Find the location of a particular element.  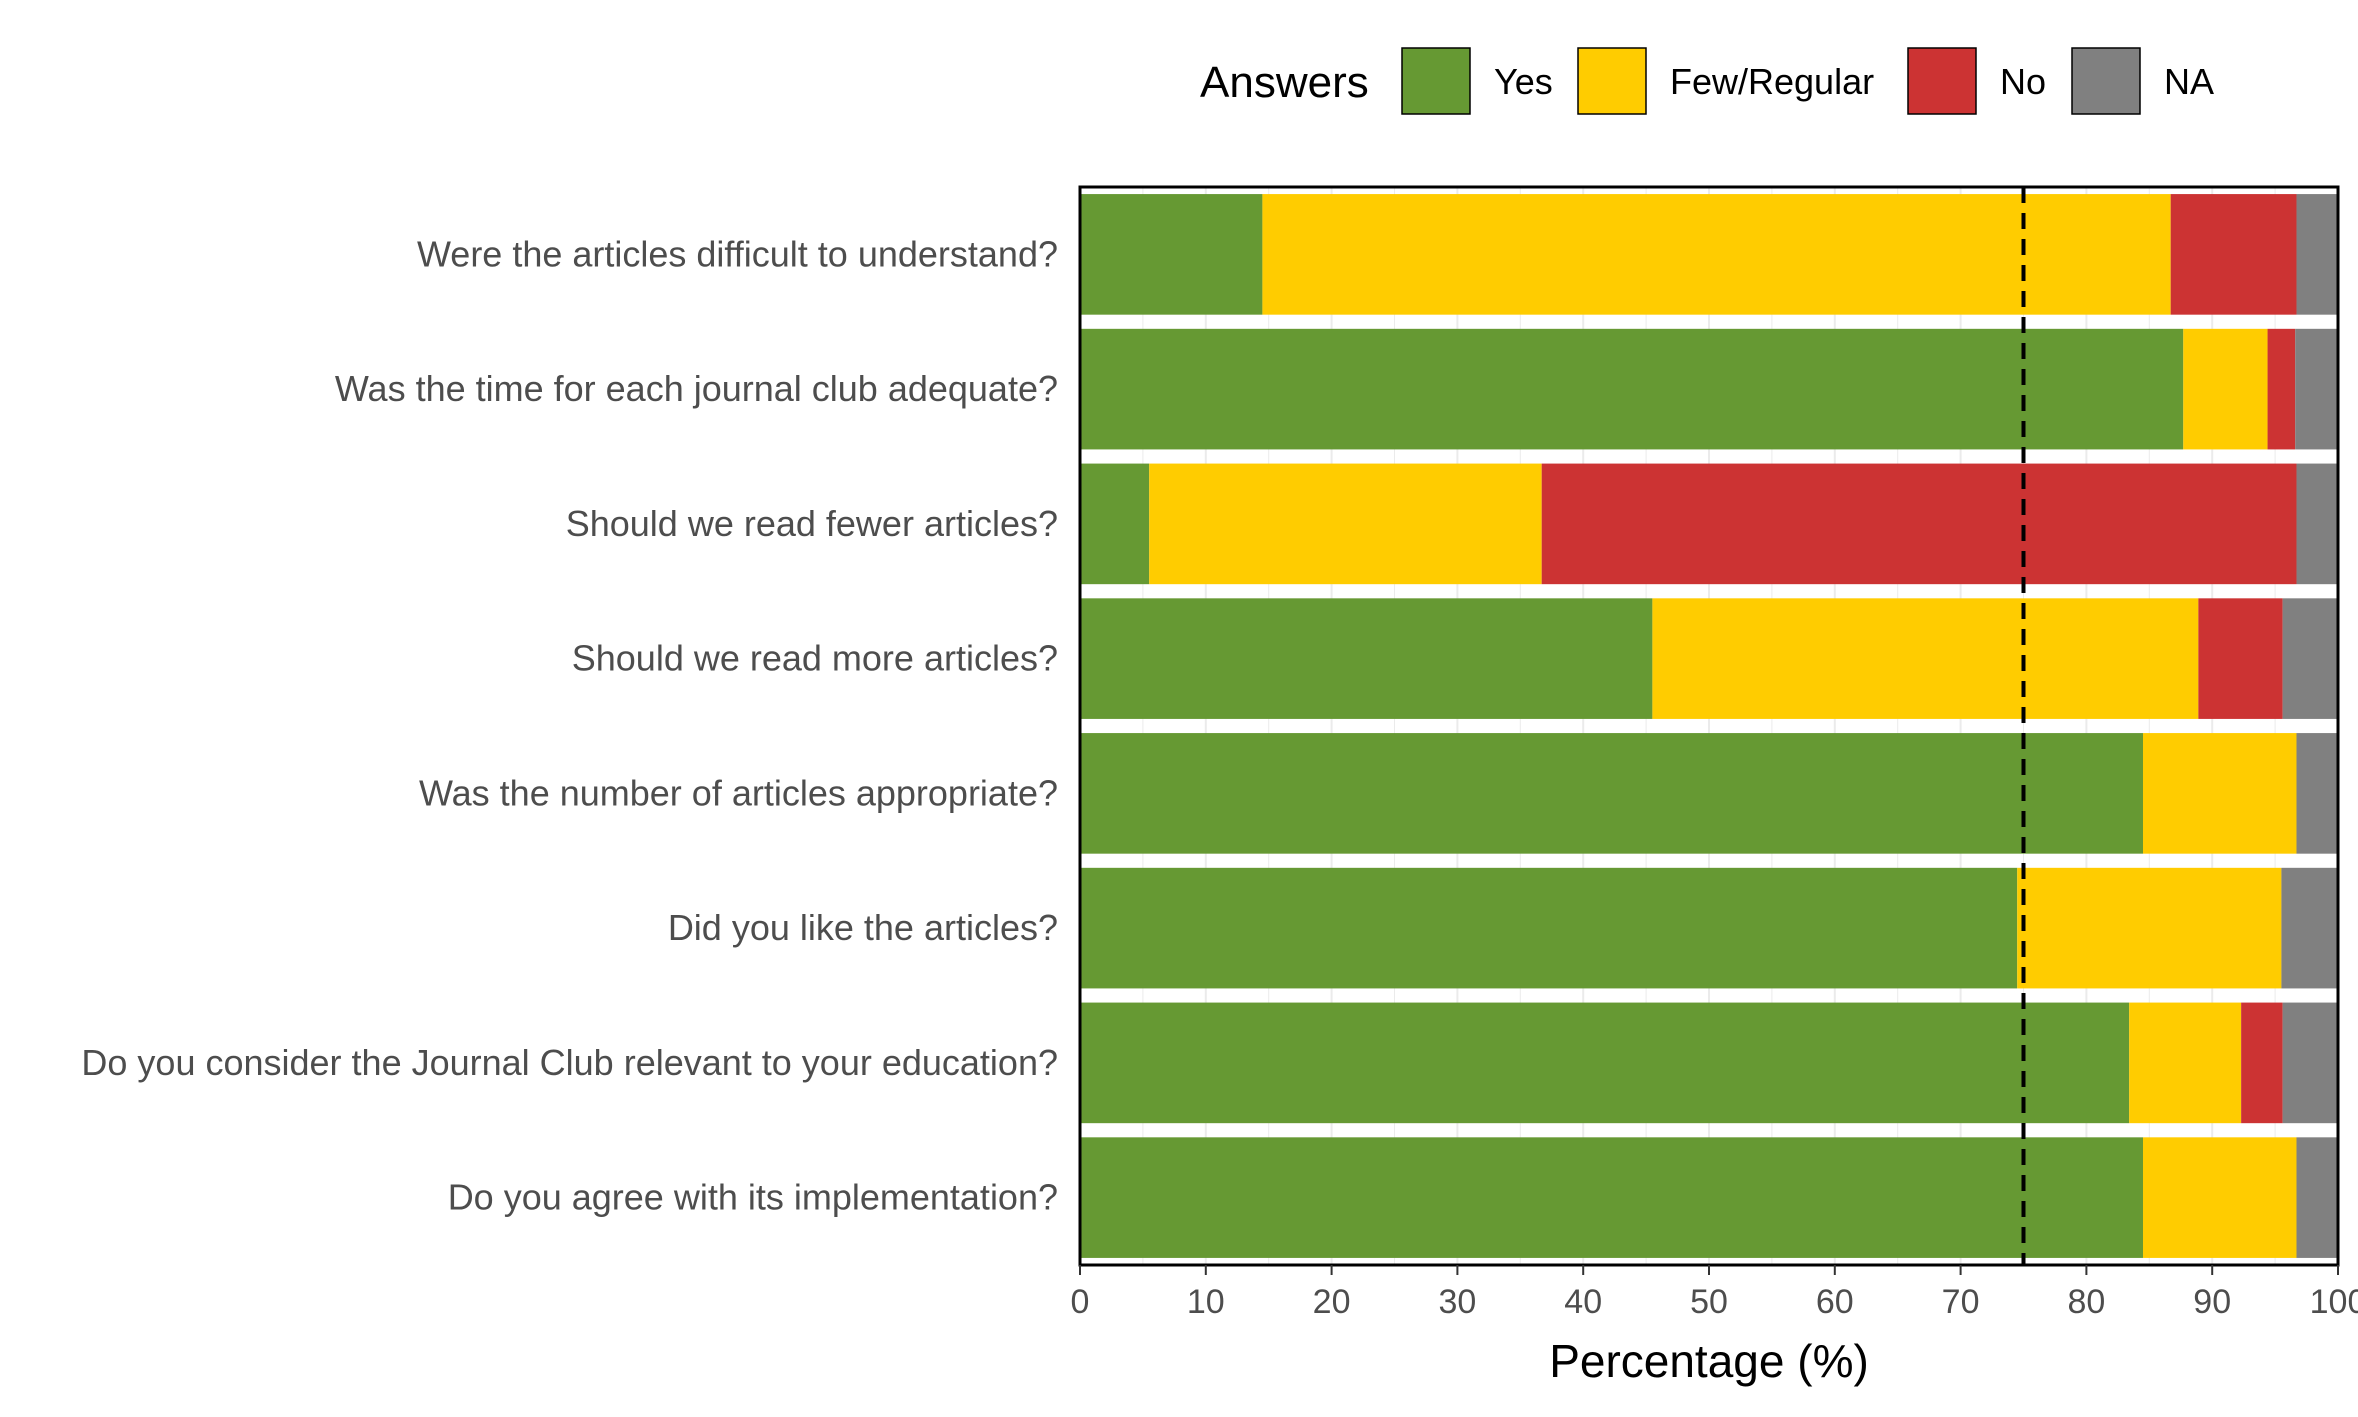

category-label: Should we read fewer articles? is located at coordinates (812, 523).